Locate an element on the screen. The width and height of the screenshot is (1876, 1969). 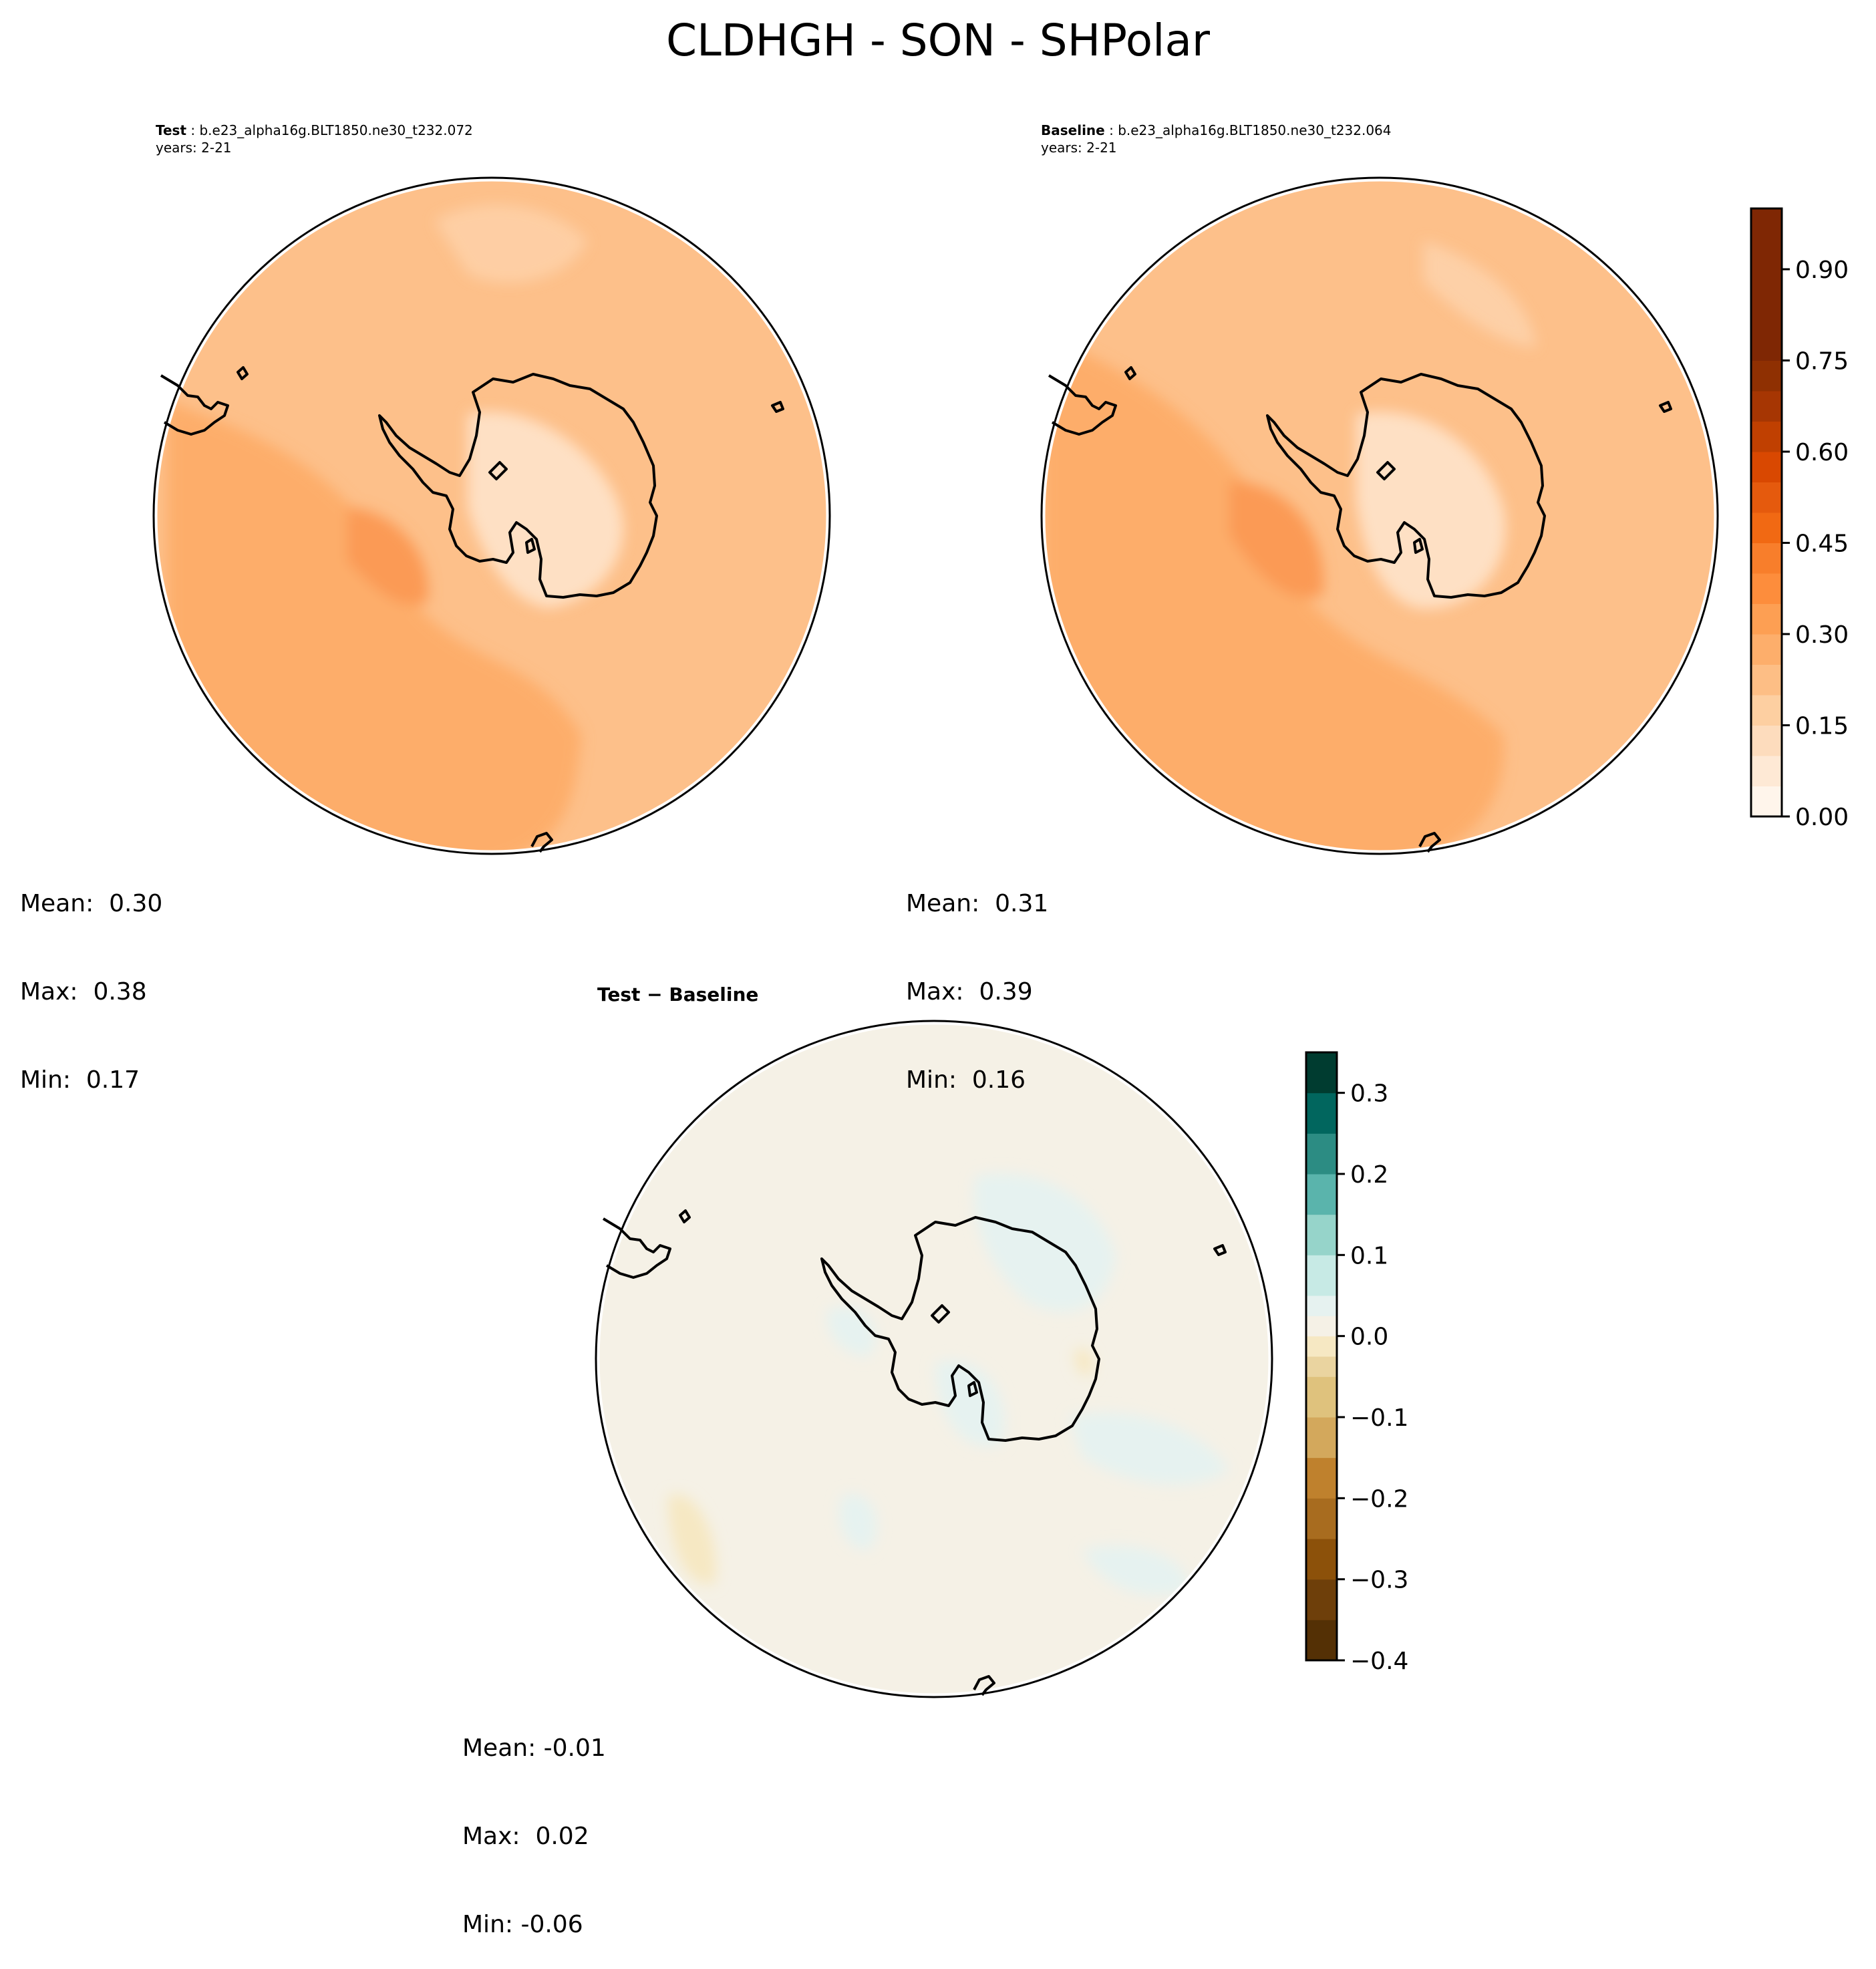
difference-map is located at coordinates (934, 1359).